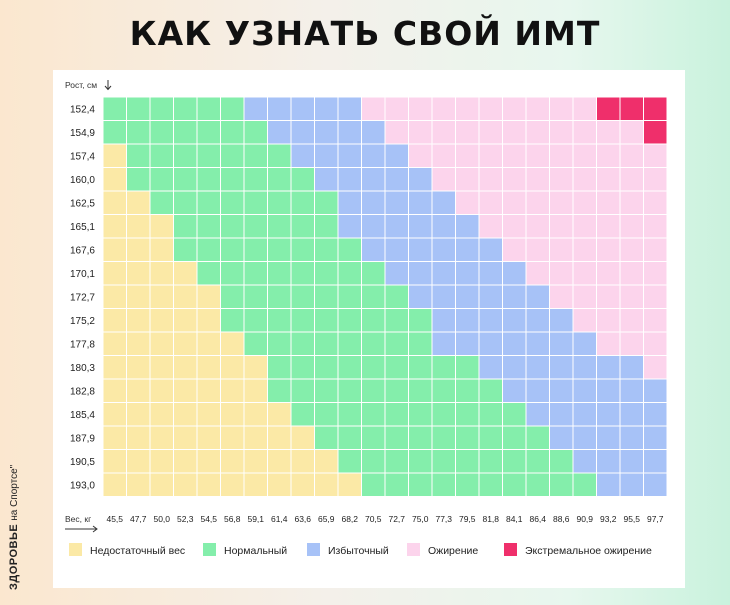 This screenshot has width=730, height=605. What do you see at coordinates (326, 519) in the screenshot?
I see `x-tick-label: 65,9` at bounding box center [326, 519].